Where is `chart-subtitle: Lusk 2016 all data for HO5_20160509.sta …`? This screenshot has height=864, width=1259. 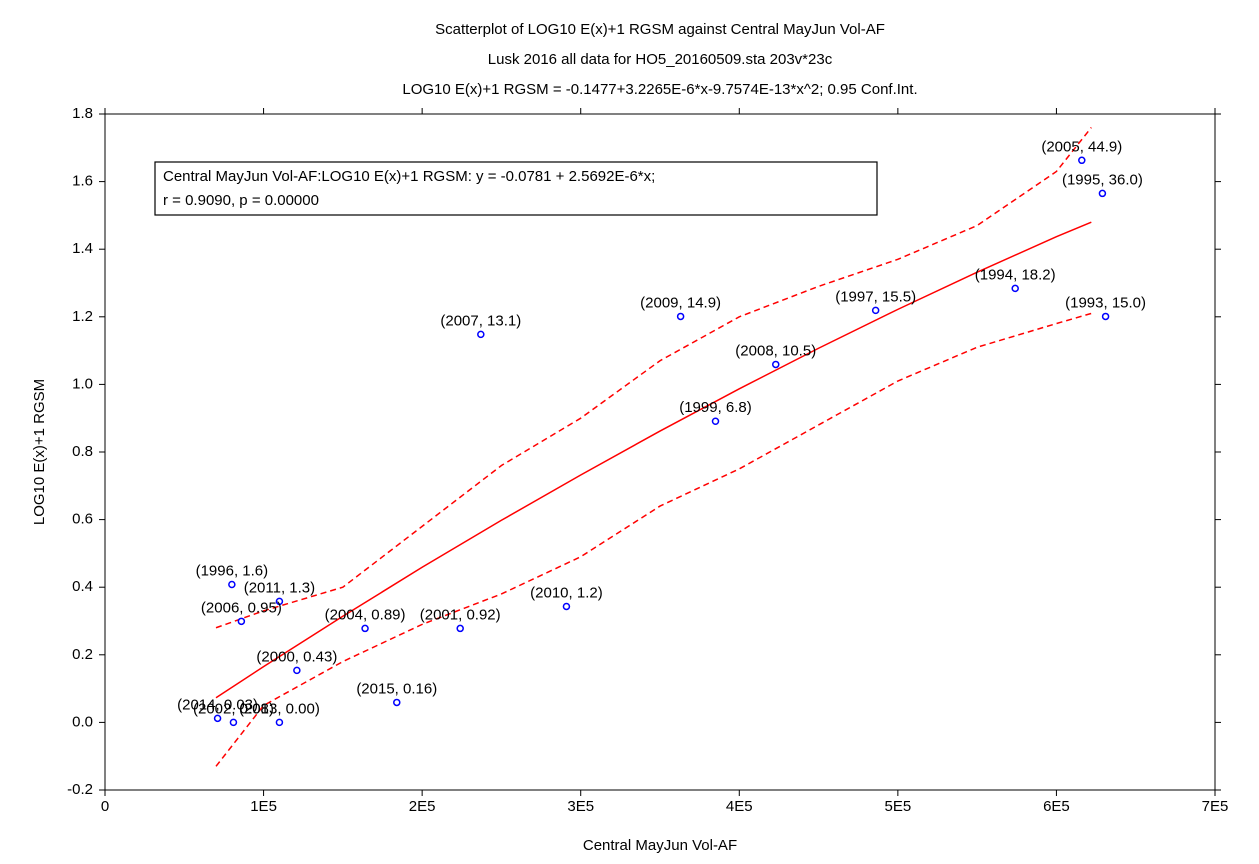
chart-subtitle: Lusk 2016 all data for HO5_20160509.sta … is located at coordinates (660, 59).